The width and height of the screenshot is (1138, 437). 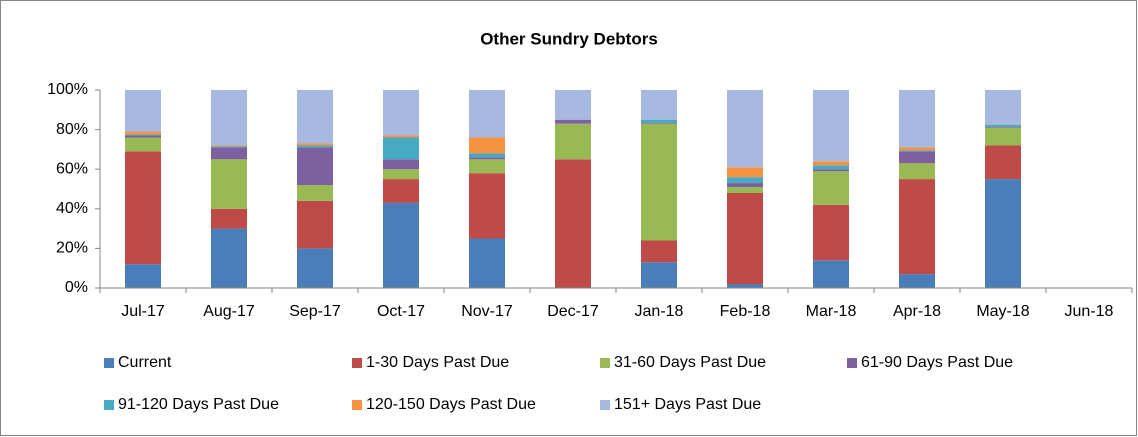 What do you see at coordinates (745, 311) in the screenshot?
I see `x-tick-label: Feb-18` at bounding box center [745, 311].